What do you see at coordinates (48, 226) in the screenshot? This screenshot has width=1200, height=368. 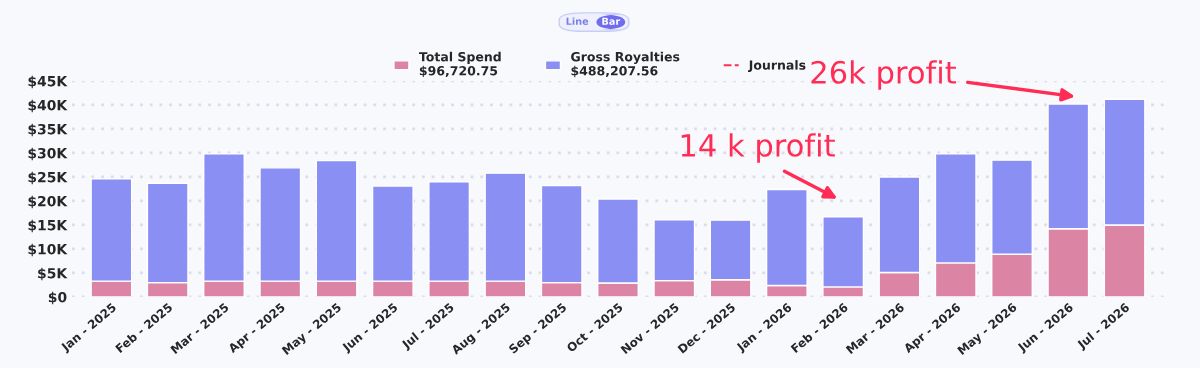 I see `y-tick-label: $15K` at bounding box center [48, 226].